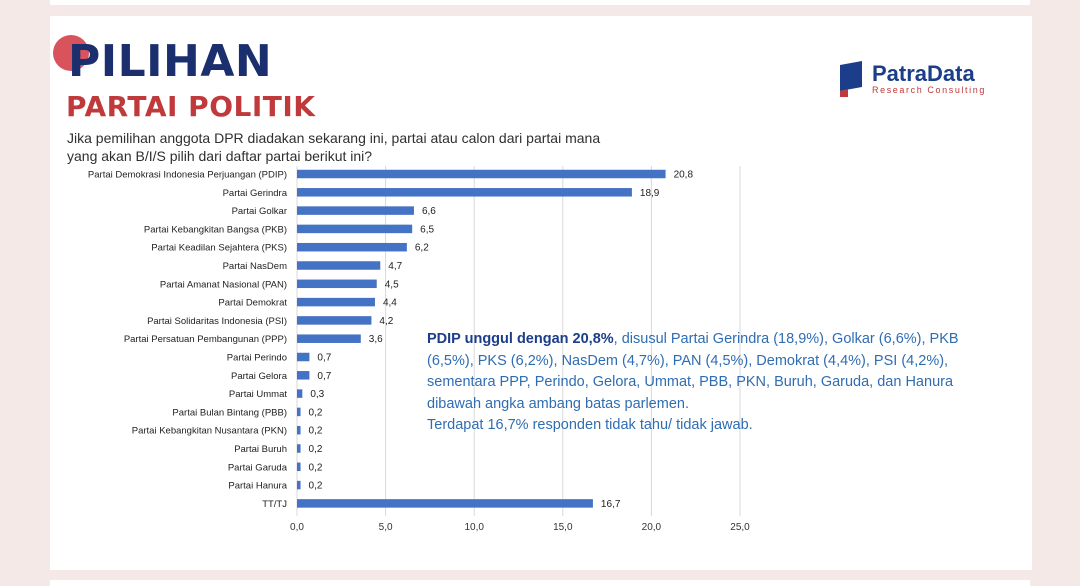 The height and width of the screenshot is (586, 1080). What do you see at coordinates (217, 321) in the screenshot?
I see `category-label: Partai Solidaritas Indonesia (PSI)` at bounding box center [217, 321].